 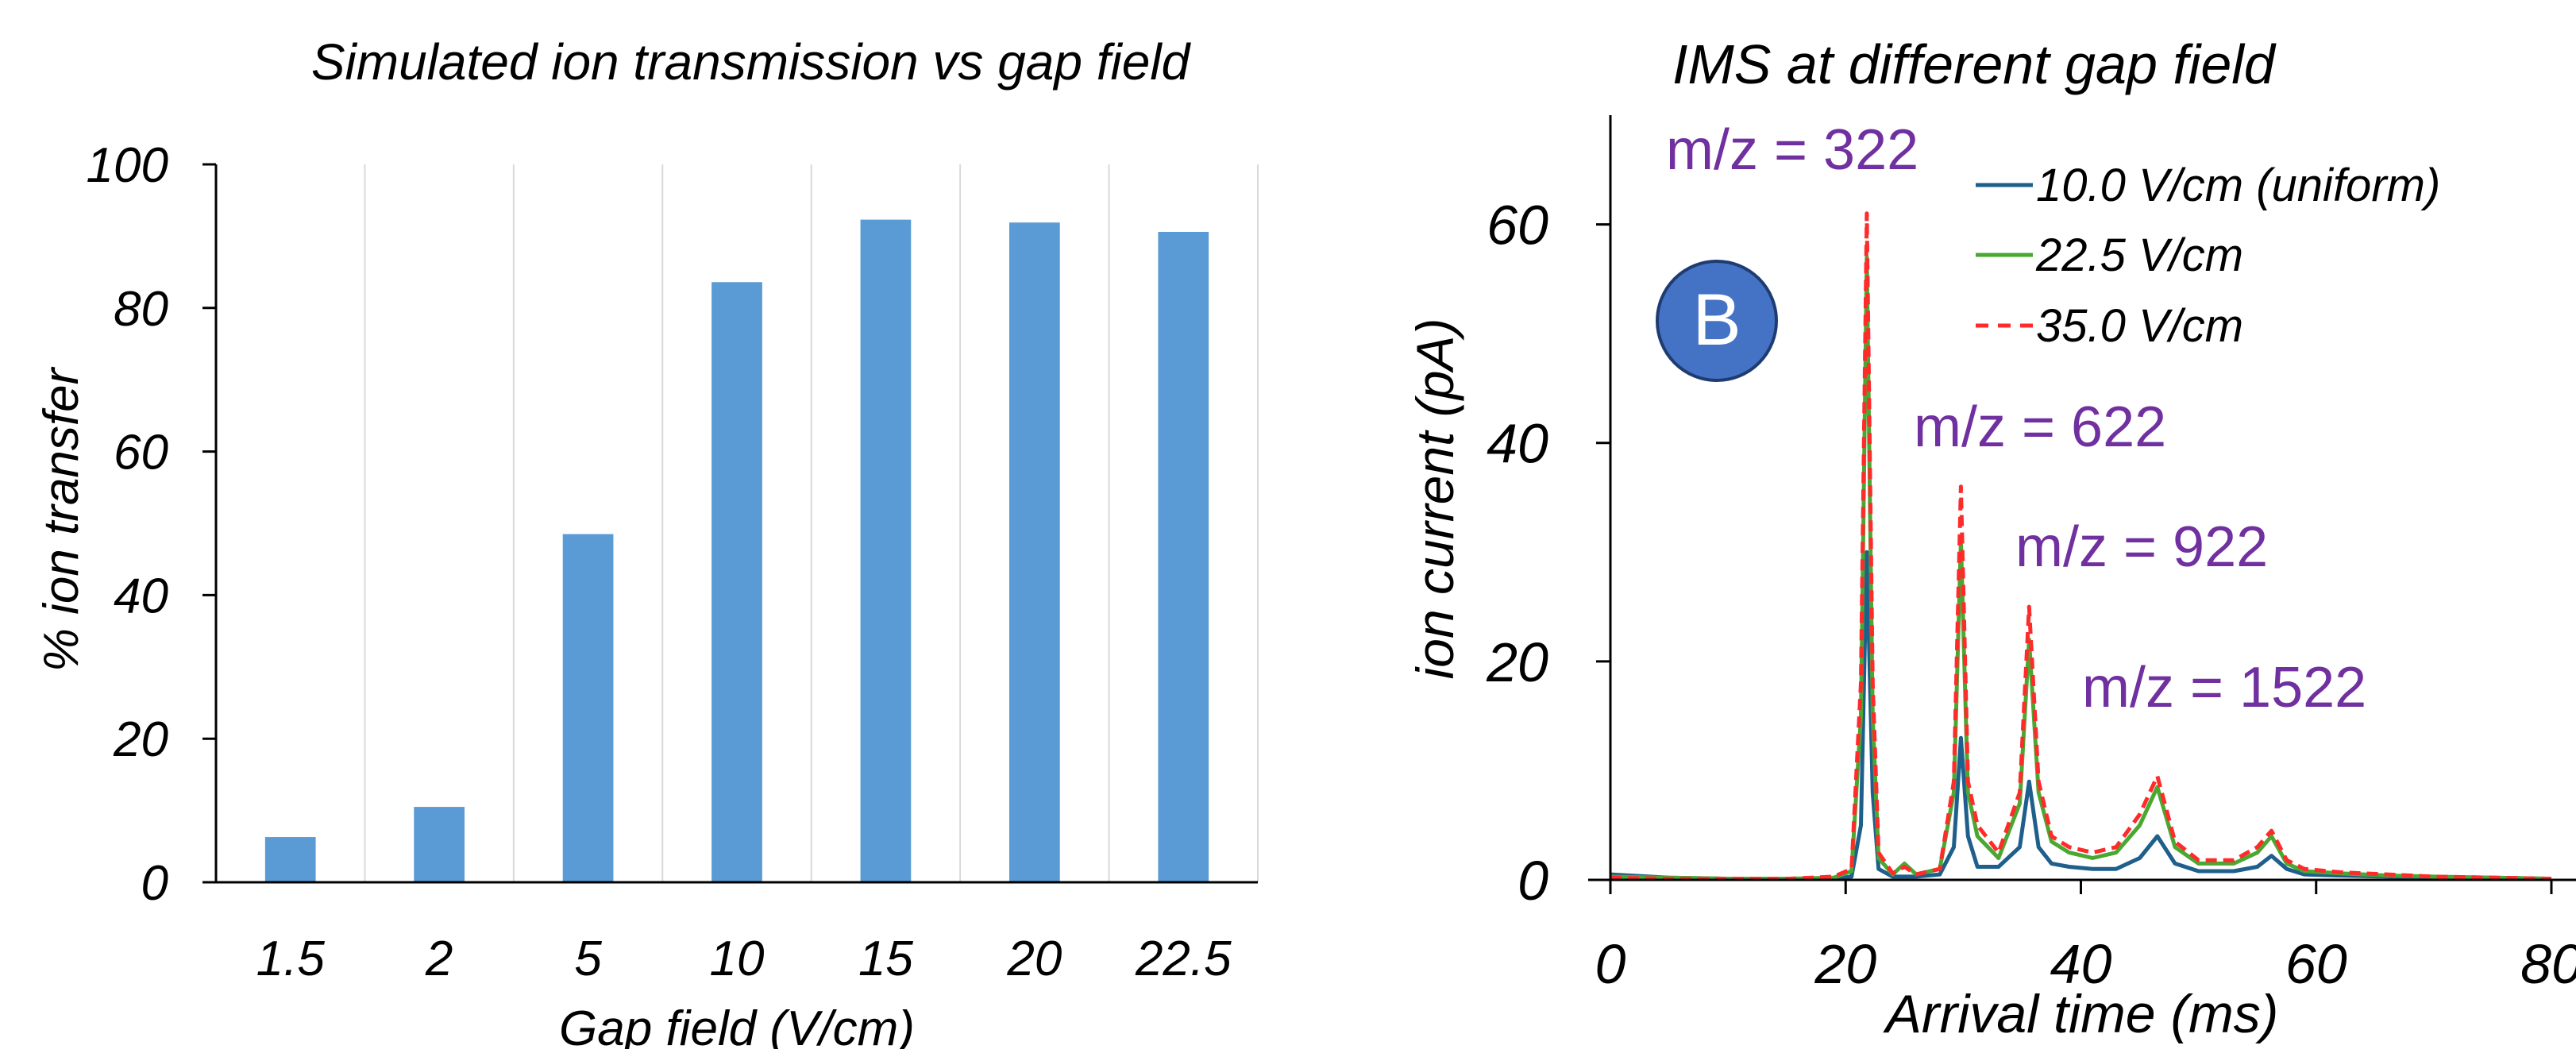 What do you see at coordinates (1034, 959) in the screenshot?
I see `bar-chart-x-tick-label: 20` at bounding box center [1034, 959].